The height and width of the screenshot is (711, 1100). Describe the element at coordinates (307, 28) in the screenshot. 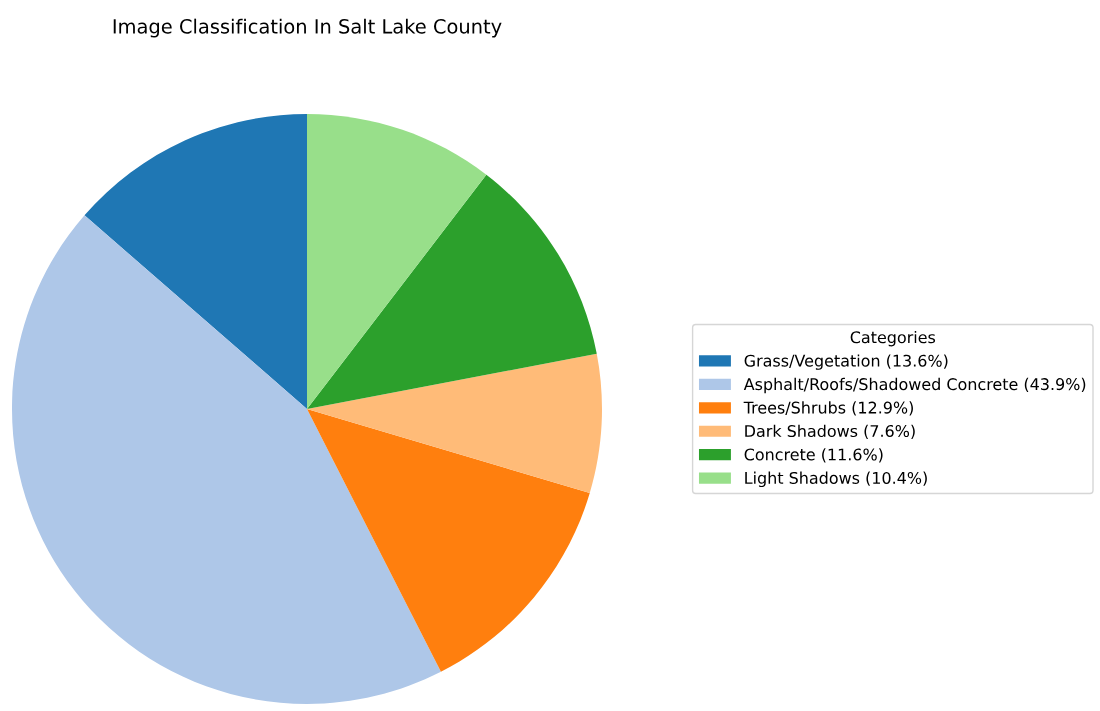

I see `chart-title: Image Classification In Salt Lake County` at that location.